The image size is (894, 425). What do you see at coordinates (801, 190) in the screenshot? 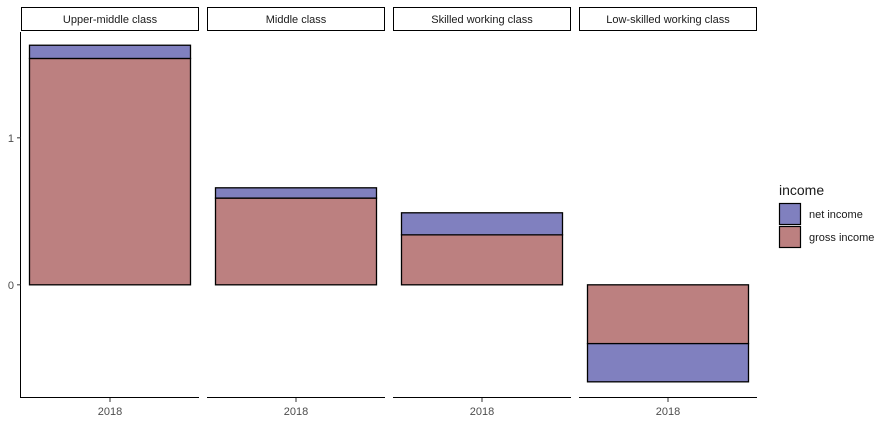
I see `legend-title: income` at bounding box center [801, 190].